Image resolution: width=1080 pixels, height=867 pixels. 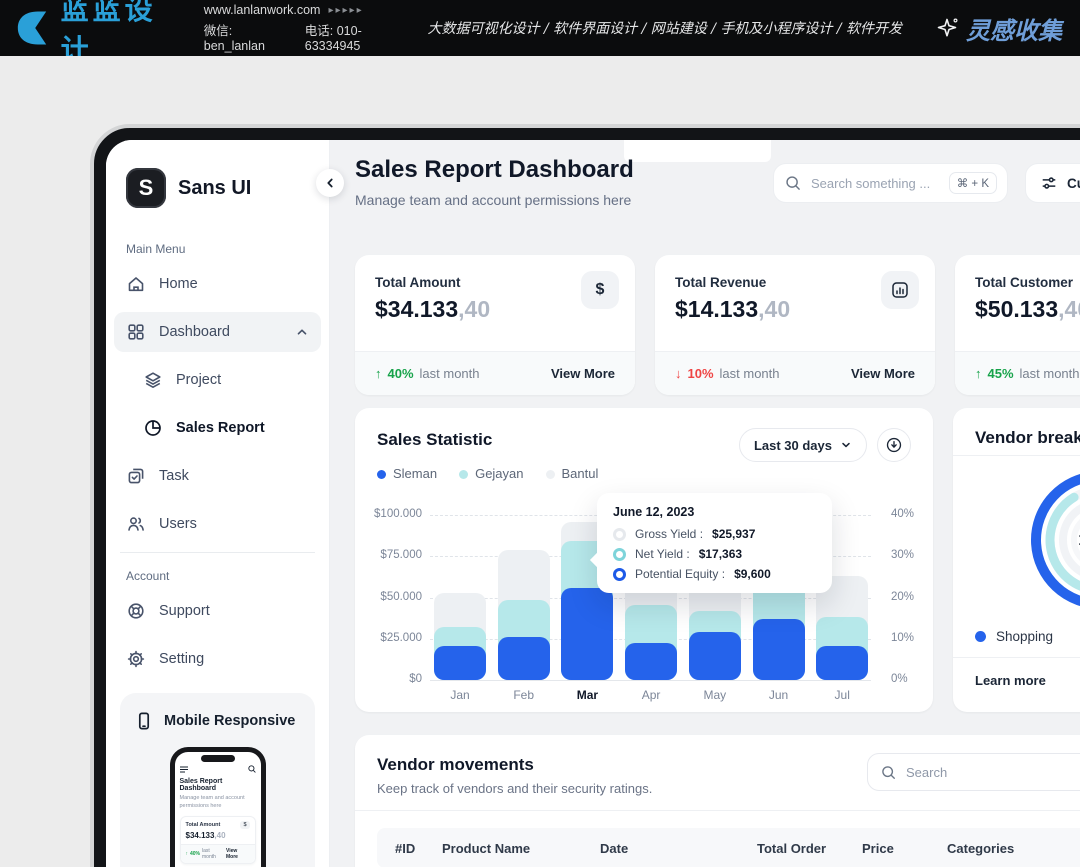 What do you see at coordinates (217, 476) in the screenshot?
I see `sidebar-item-task: Task` at bounding box center [217, 476].